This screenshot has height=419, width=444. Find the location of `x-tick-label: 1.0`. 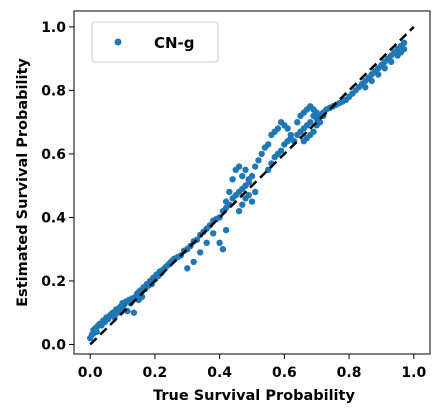

x-tick-label: 1.0 is located at coordinates (413, 373).